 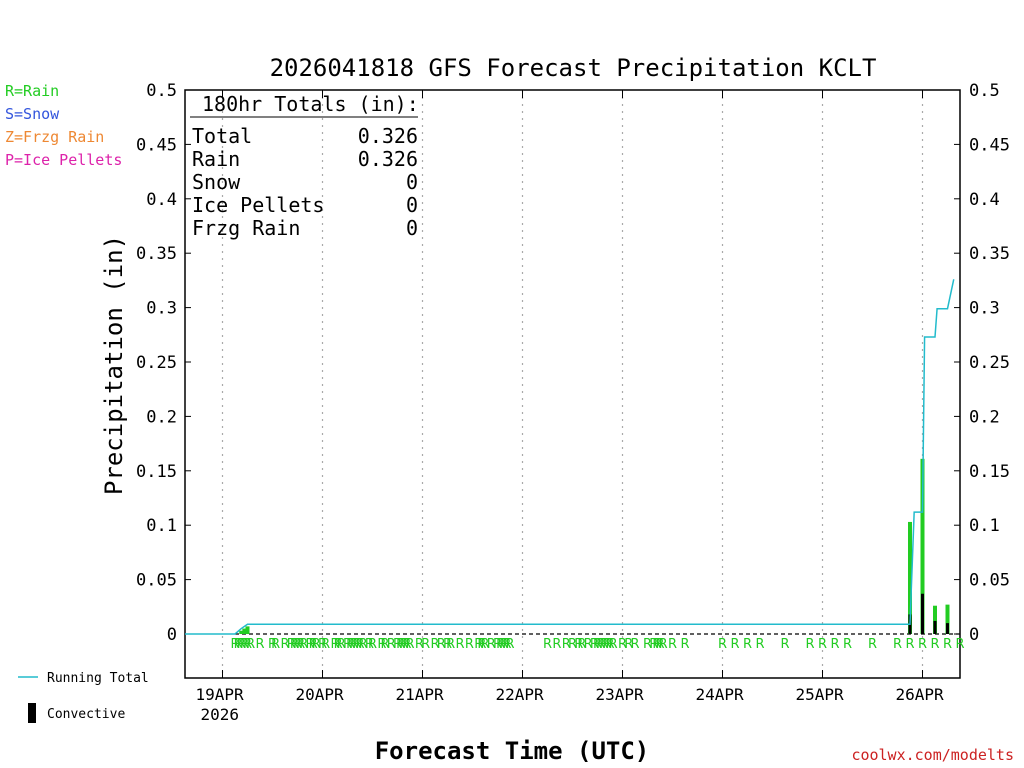 I want to click on convective-legend-swatch, so click(x=32, y=713).